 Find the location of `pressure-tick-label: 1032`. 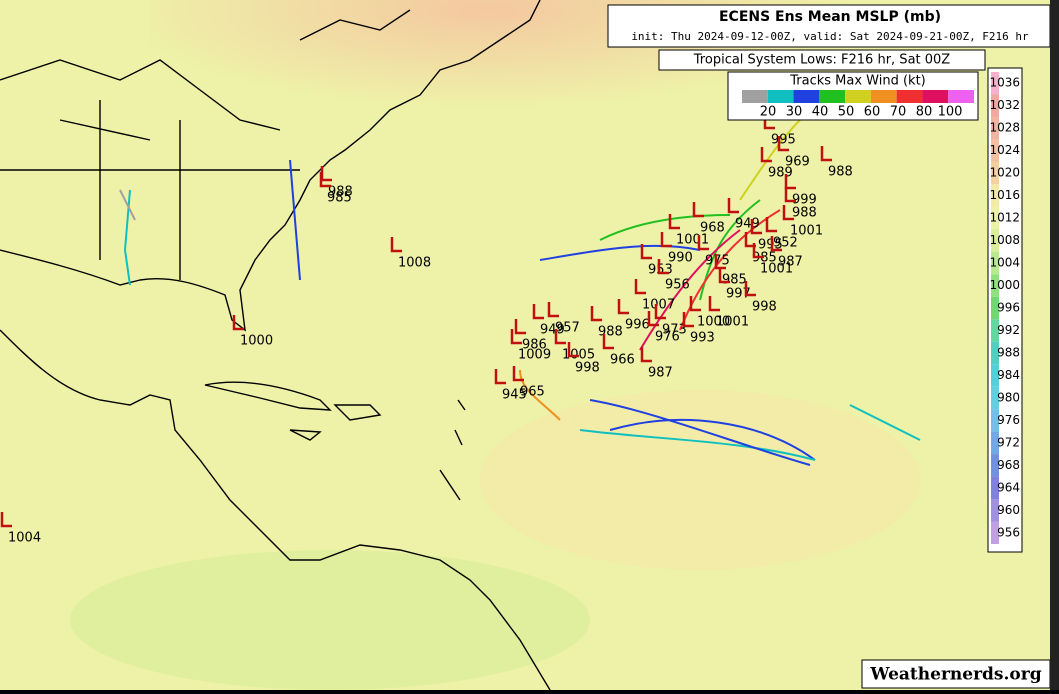

pressure-tick-label: 1032 is located at coordinates (1004, 105).